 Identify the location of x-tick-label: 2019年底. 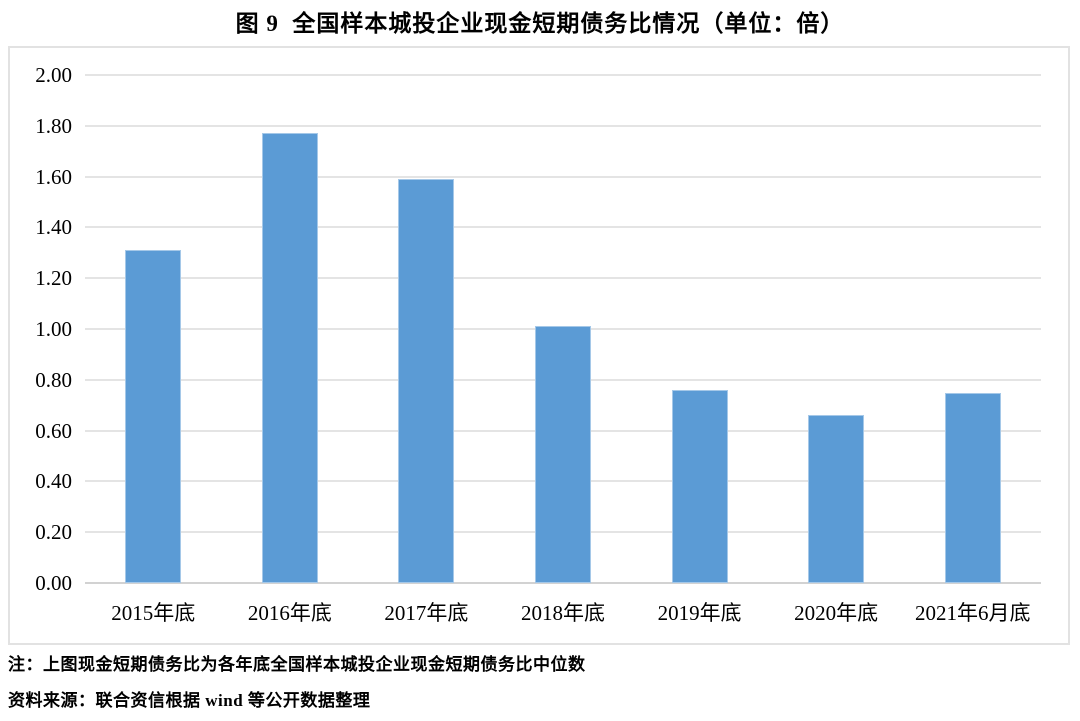
(699, 613).